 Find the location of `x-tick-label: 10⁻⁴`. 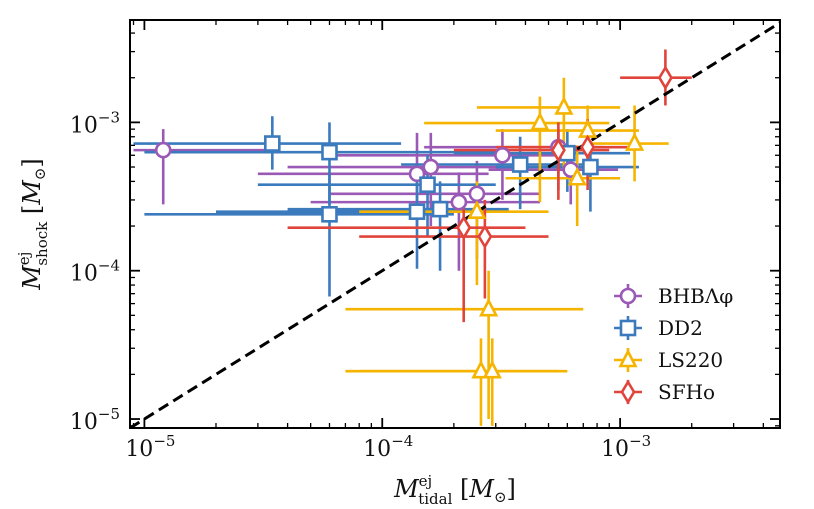

x-tick-label: 10⁻⁴ is located at coordinates (388, 447).